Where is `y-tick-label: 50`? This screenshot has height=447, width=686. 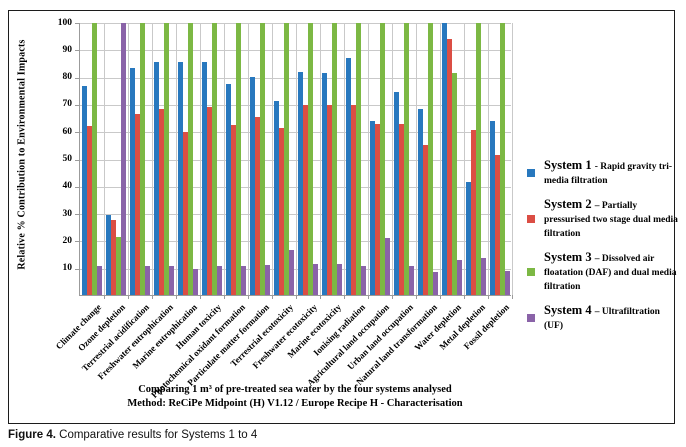 y-tick-label: 50 is located at coordinates (67, 159).